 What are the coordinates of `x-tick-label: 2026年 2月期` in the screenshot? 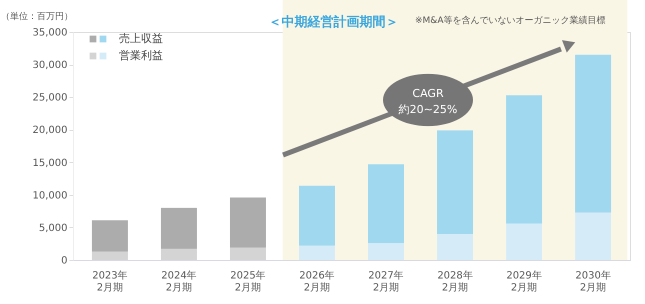 It's located at (317, 282).